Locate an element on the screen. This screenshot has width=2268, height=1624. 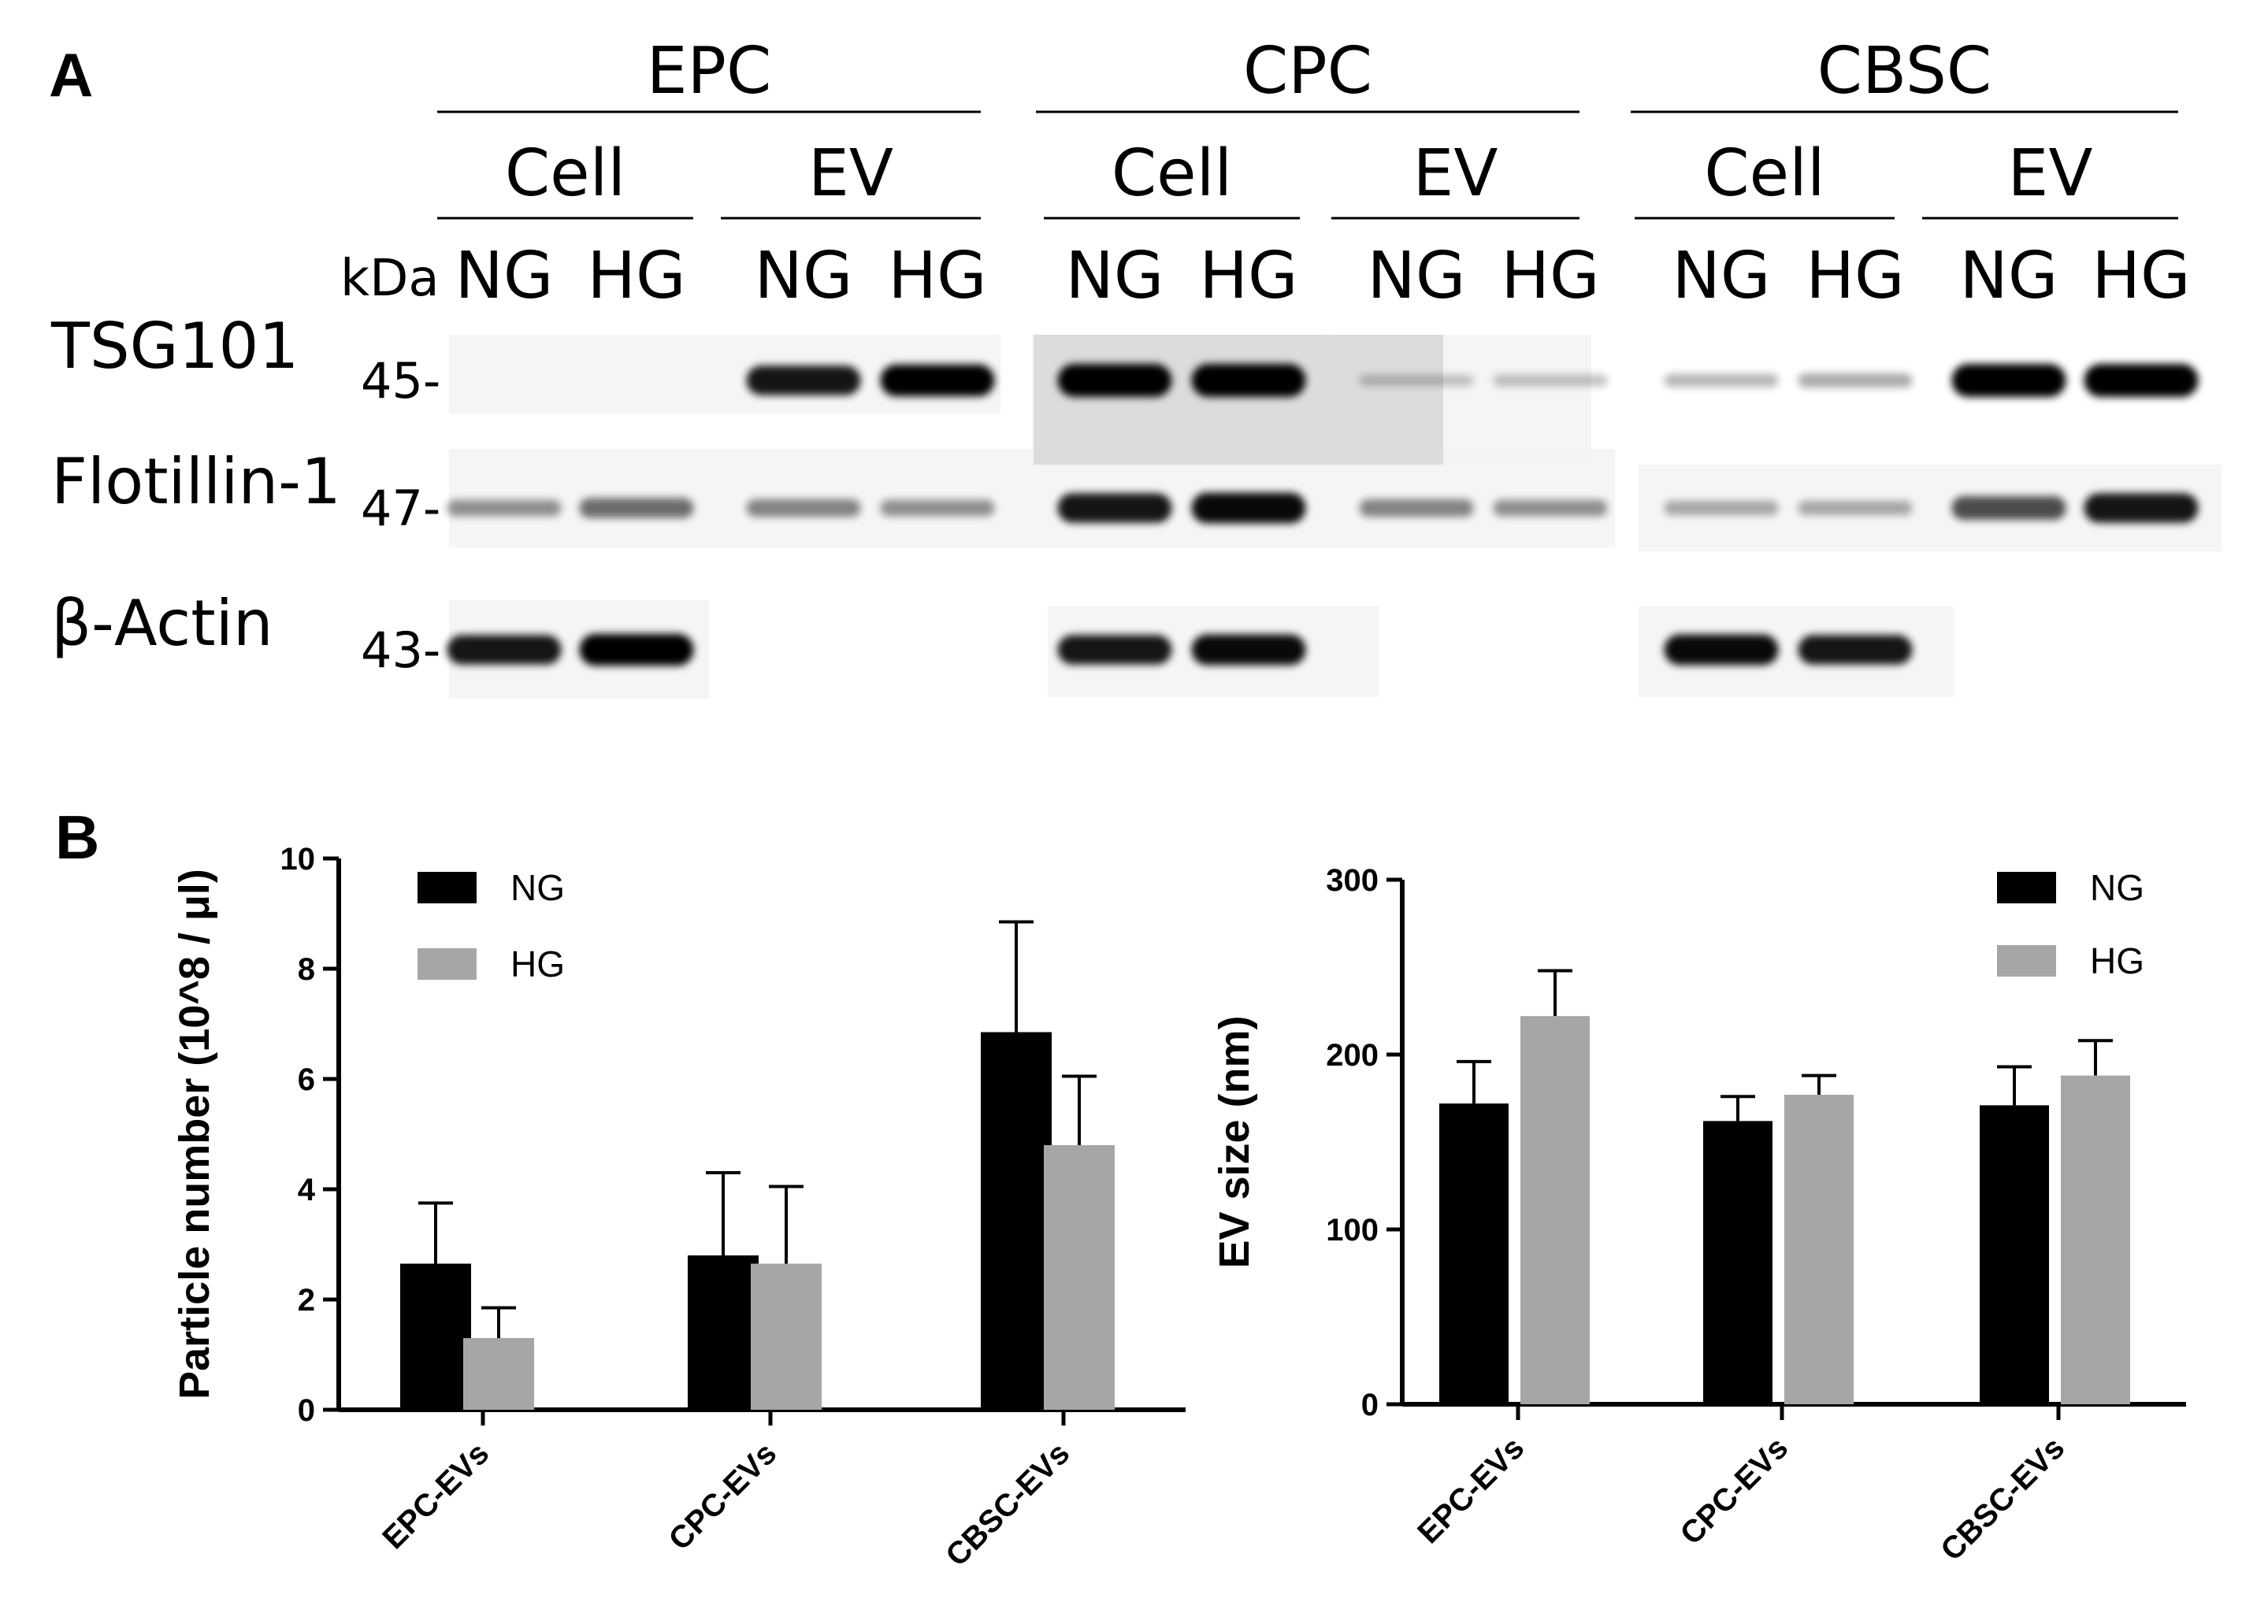
group-label-epc: EPC is located at coordinates (709, 71).